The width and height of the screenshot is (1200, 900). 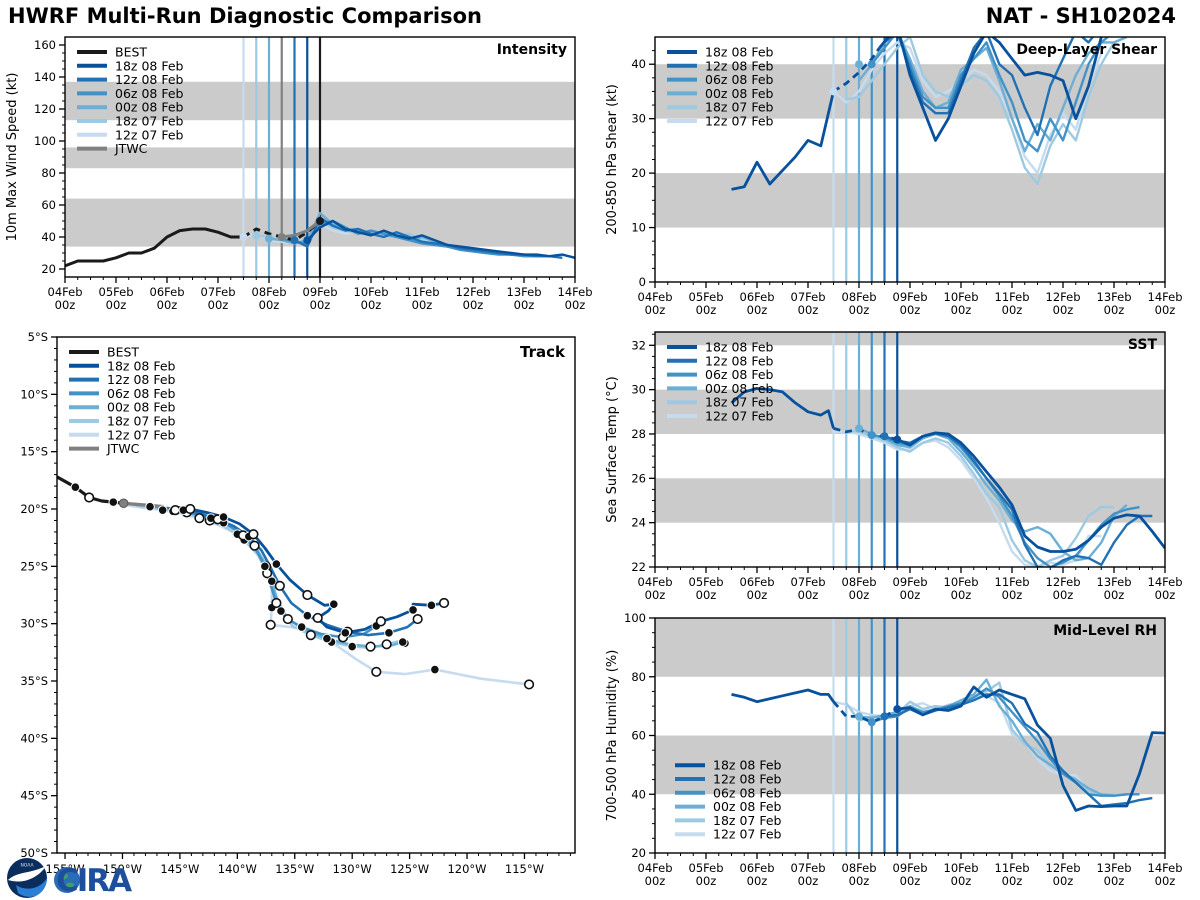 What do you see at coordinates (34, 624) in the screenshot?
I see `svg-text: 30°S` at bounding box center [34, 624].